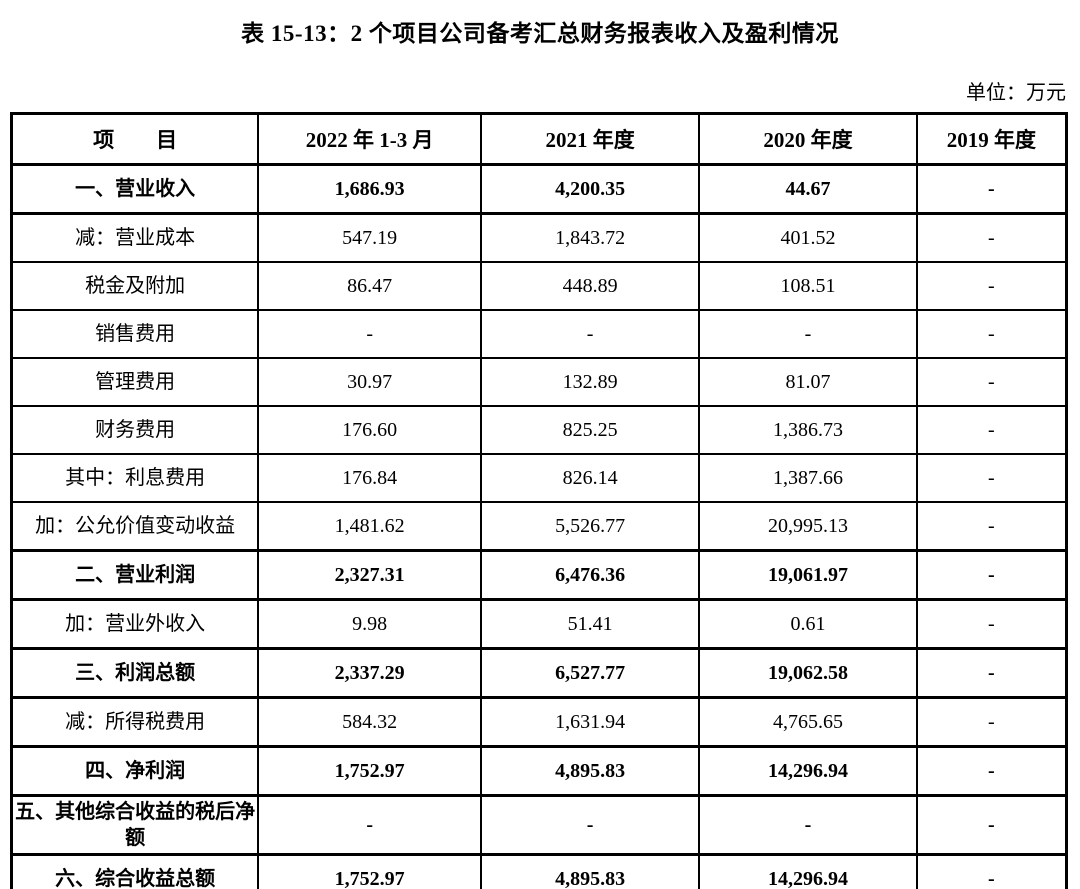  I want to click on cell-value: 2,337.29, so click(369, 673).